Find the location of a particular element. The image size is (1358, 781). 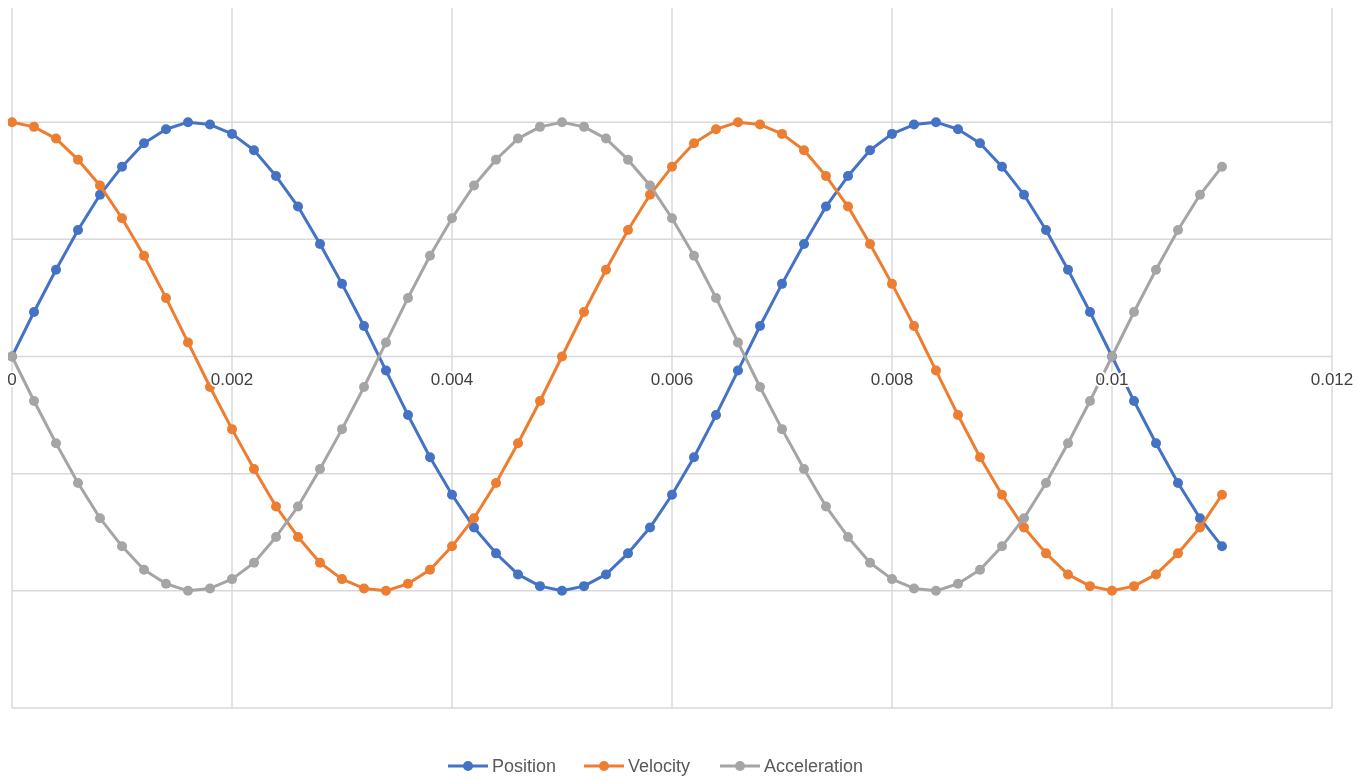

legend-label: Position is located at coordinates (524, 766).